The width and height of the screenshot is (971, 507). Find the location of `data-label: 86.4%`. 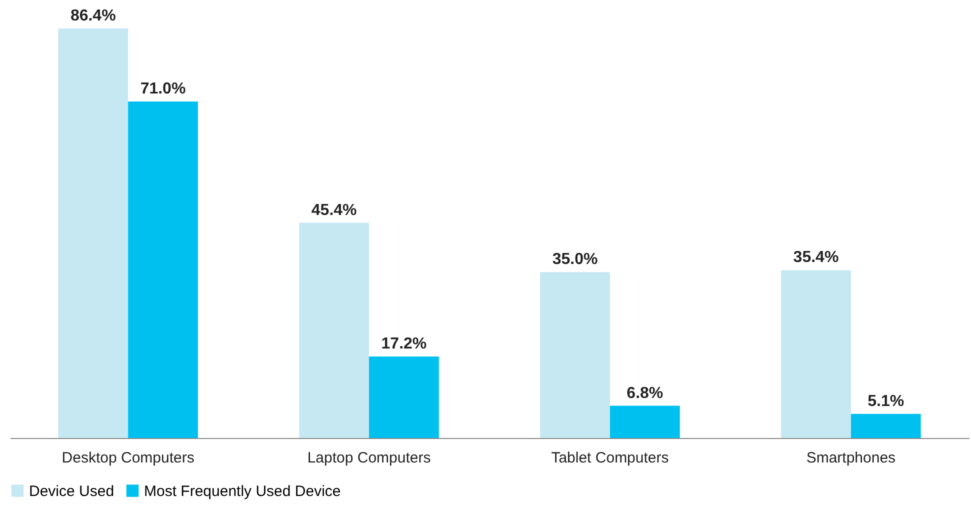

data-label: 86.4% is located at coordinates (93, 15).